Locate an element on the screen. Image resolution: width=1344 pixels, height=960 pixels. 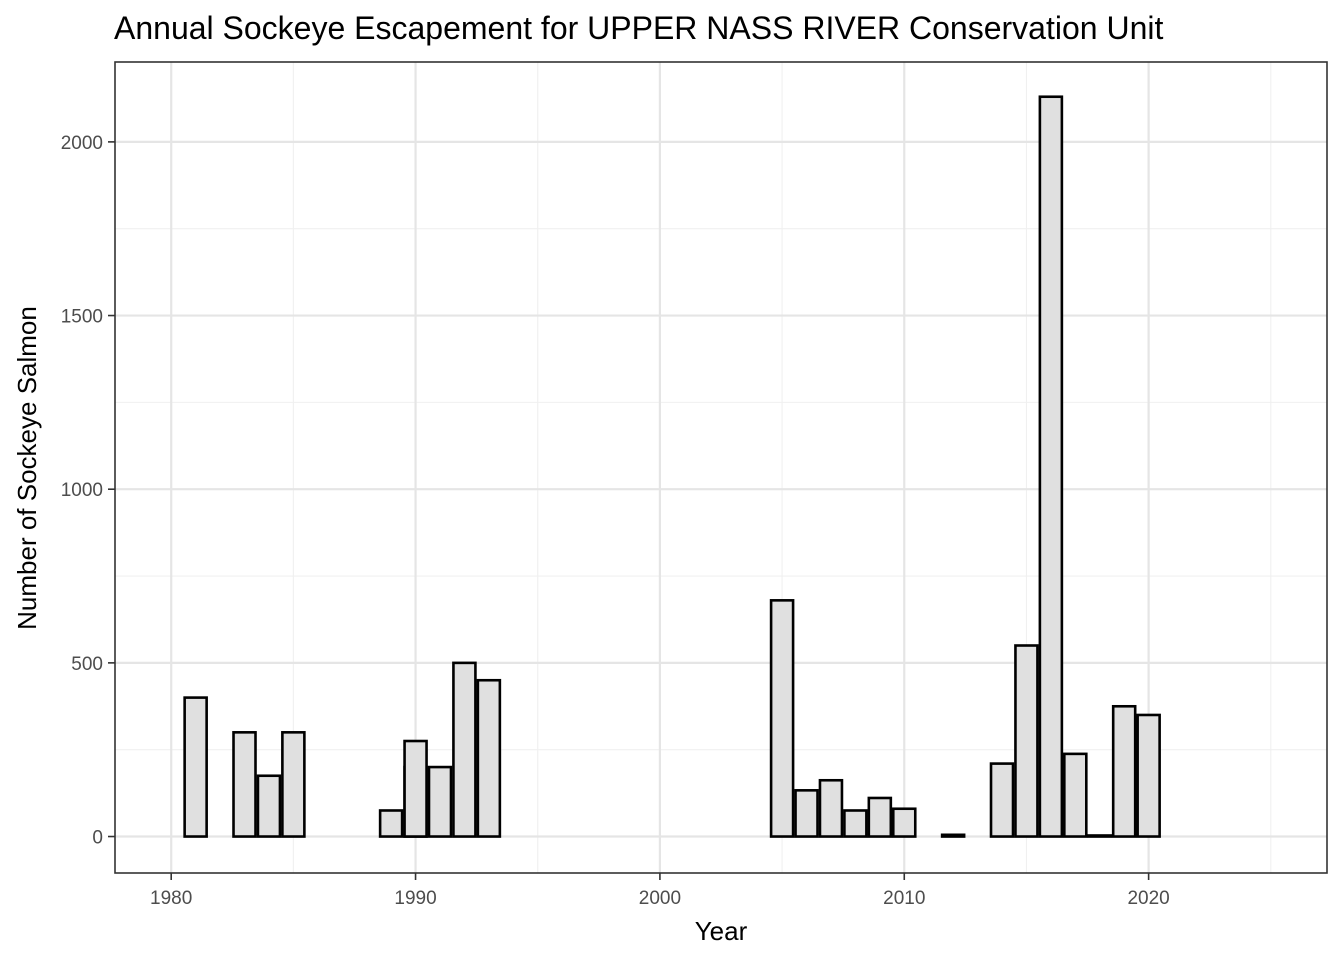
bar-1983 is located at coordinates (244, 784).